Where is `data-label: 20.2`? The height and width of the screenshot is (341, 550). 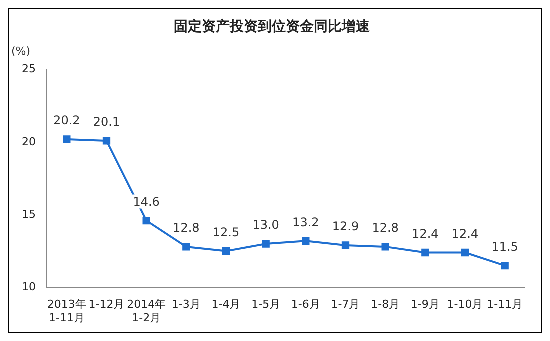
data-label: 20.2 is located at coordinates (67, 121).